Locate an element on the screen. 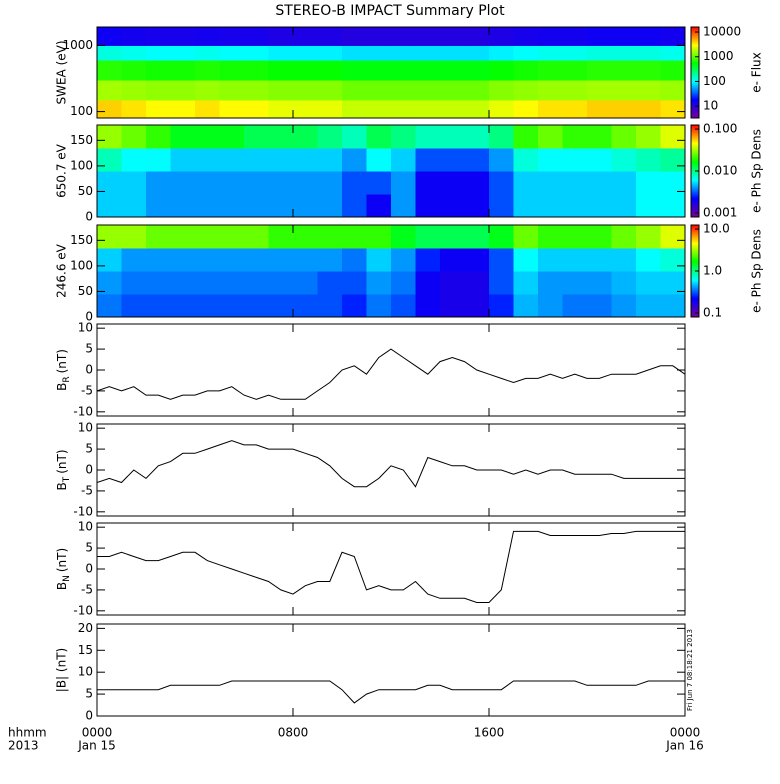  y-tick-label: -10 is located at coordinates (83, 511).